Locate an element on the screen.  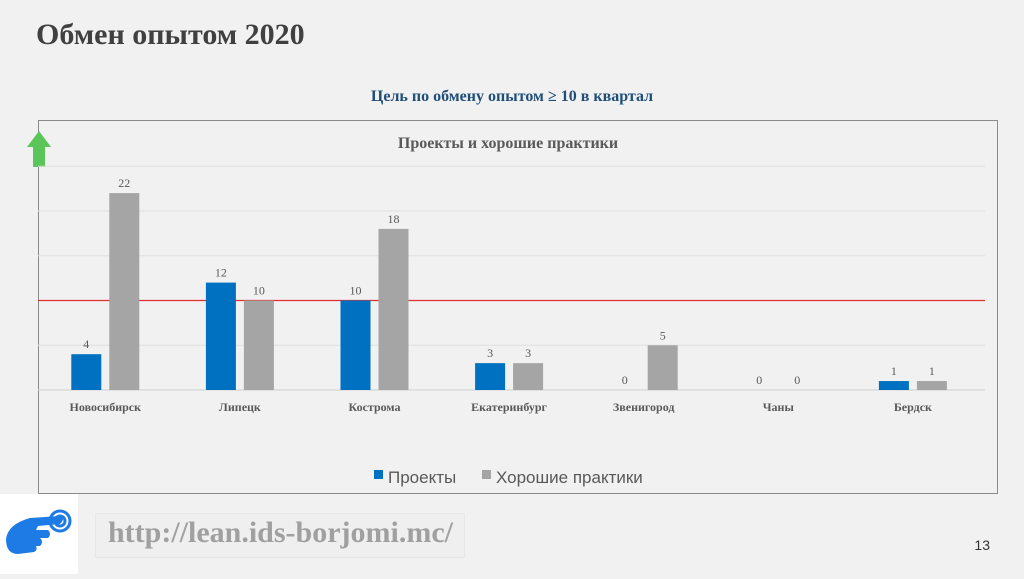
x-tick-label: Звенигород is located at coordinates (644, 407).